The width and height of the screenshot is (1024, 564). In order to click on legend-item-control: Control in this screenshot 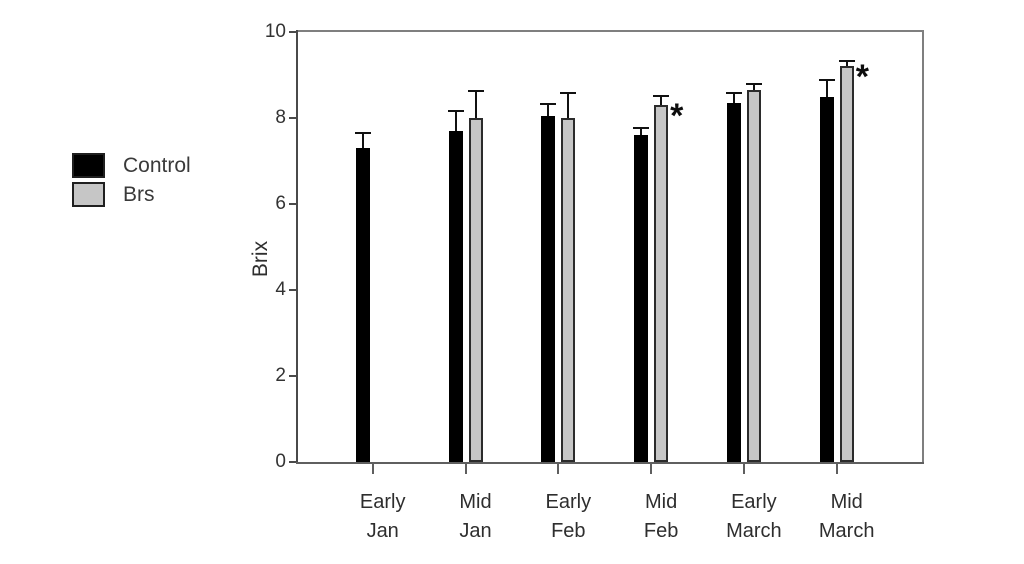, I will do `click(131, 165)`.